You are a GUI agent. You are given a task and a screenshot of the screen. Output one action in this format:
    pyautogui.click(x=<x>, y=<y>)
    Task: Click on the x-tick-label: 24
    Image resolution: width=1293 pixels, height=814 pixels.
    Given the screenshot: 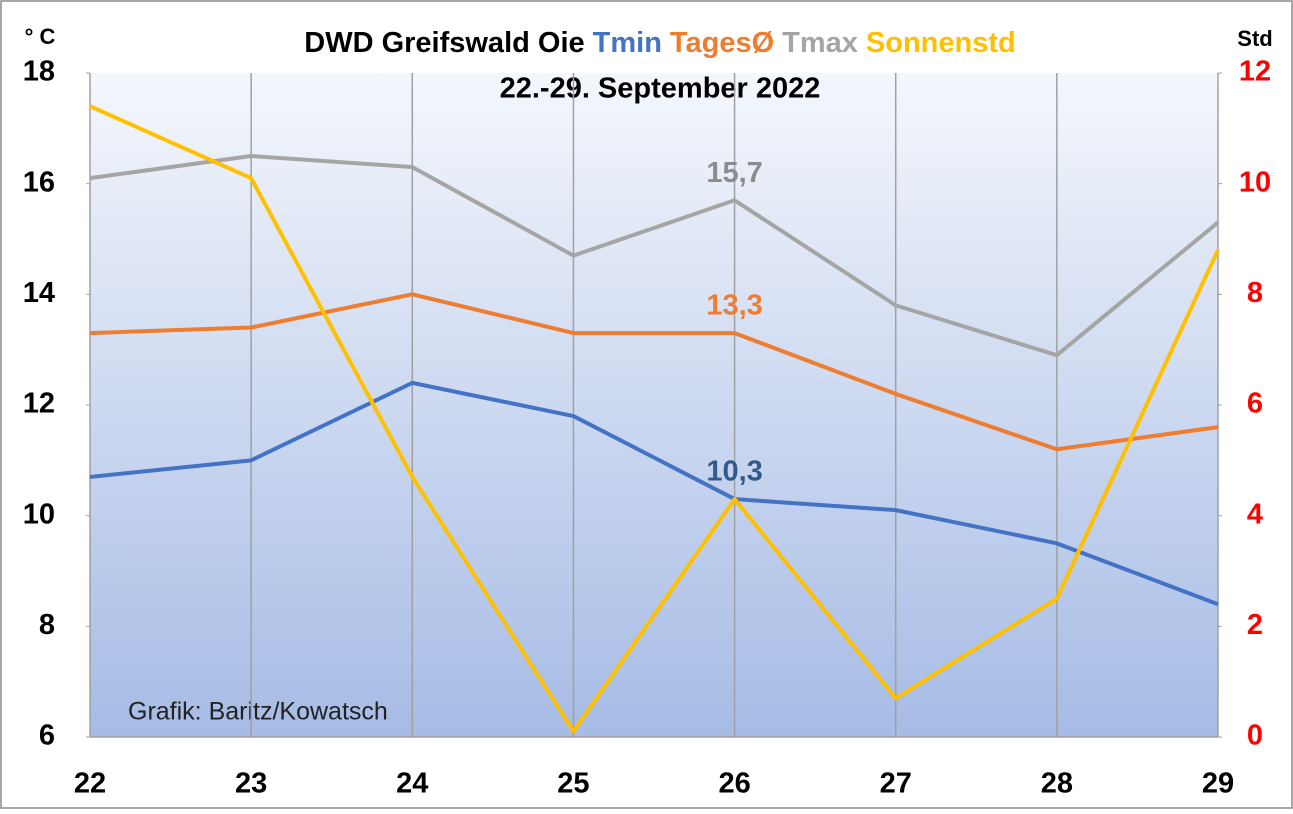 What is the action you would take?
    pyautogui.click(x=412, y=784)
    